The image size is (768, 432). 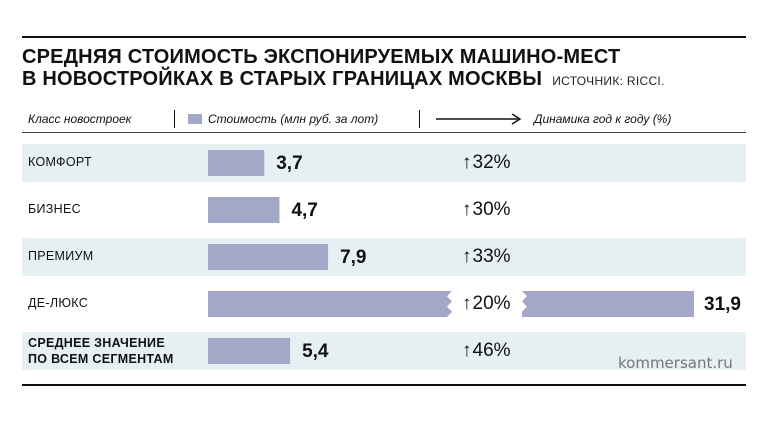 I want to click on arrow-right-icon, so click(x=479, y=119).